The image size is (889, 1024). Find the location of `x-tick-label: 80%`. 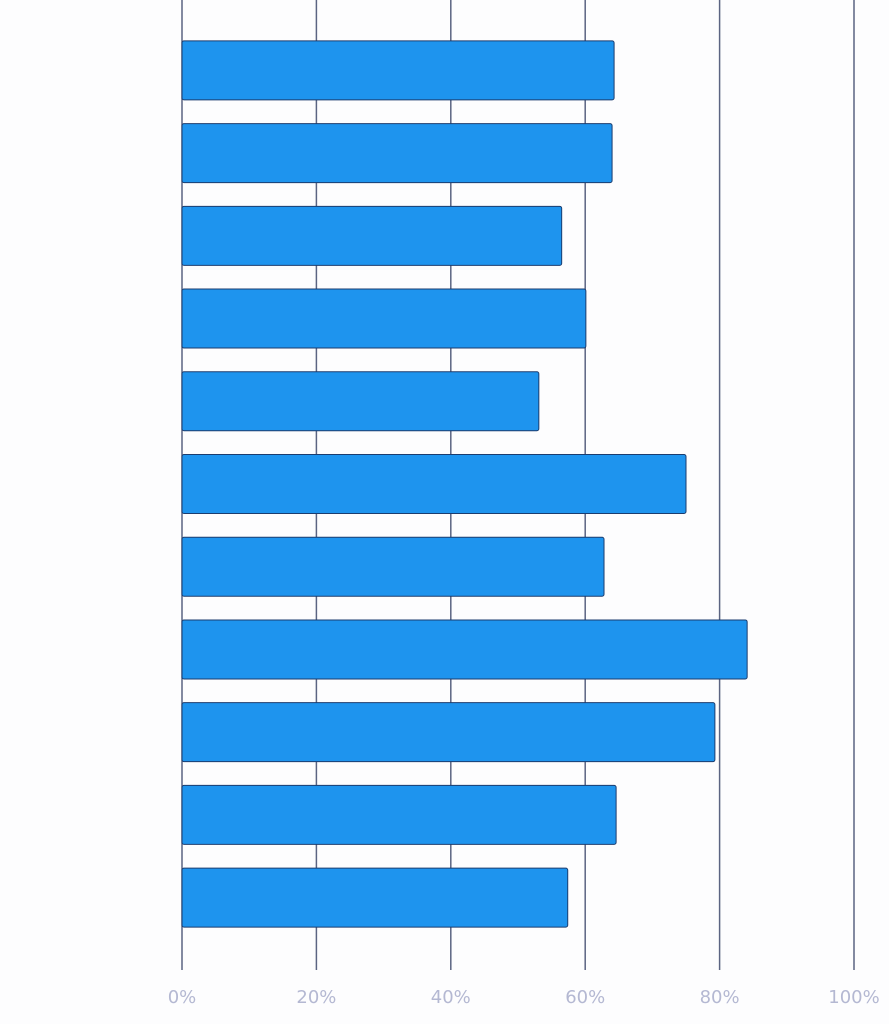

x-tick-label: 80% is located at coordinates (720, 997).